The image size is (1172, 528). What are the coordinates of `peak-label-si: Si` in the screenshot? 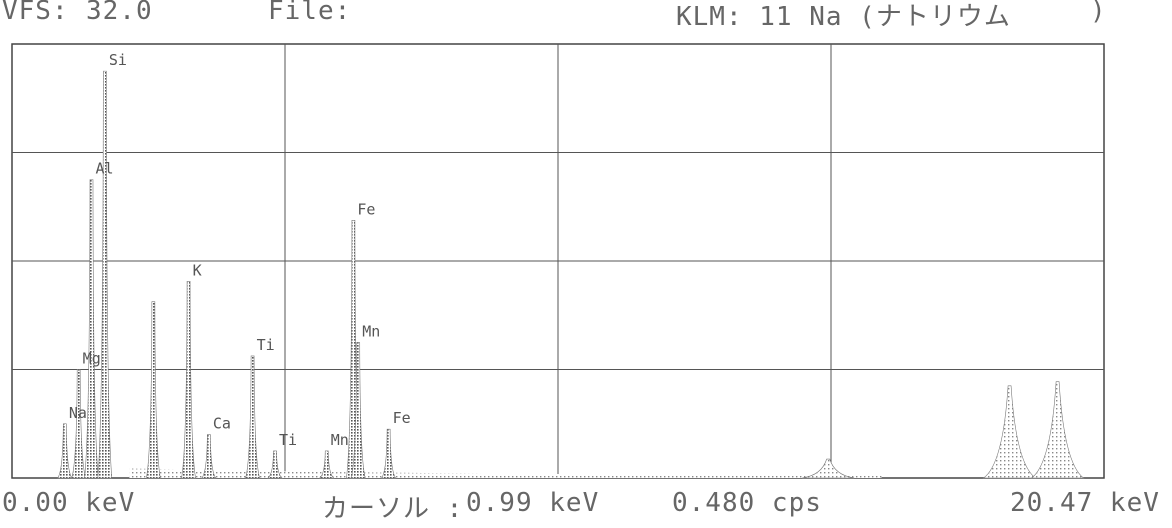 It's located at (118, 60).